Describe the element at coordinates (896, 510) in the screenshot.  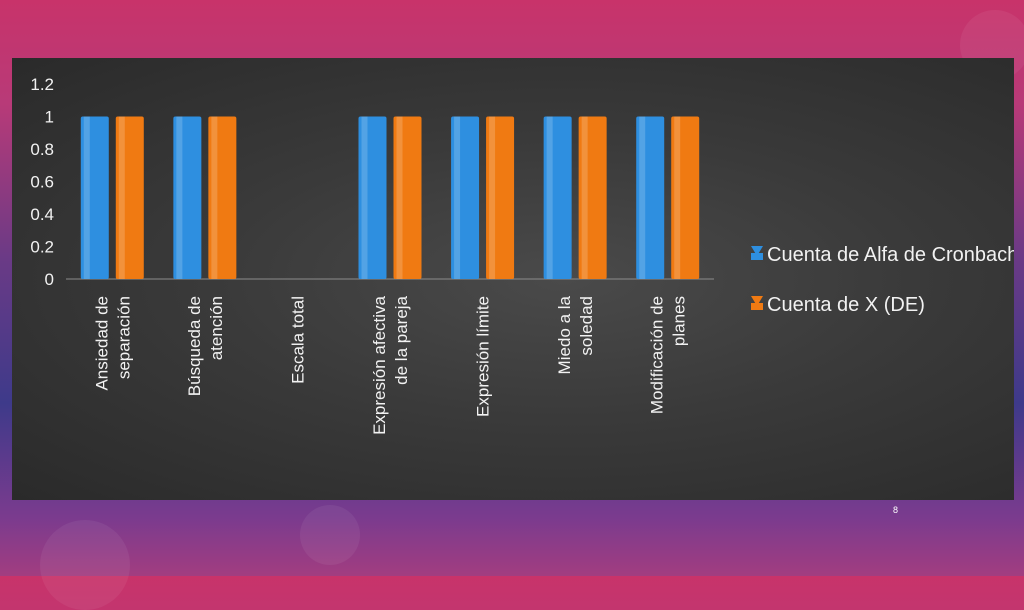
I see `slide-number: 8` at that location.